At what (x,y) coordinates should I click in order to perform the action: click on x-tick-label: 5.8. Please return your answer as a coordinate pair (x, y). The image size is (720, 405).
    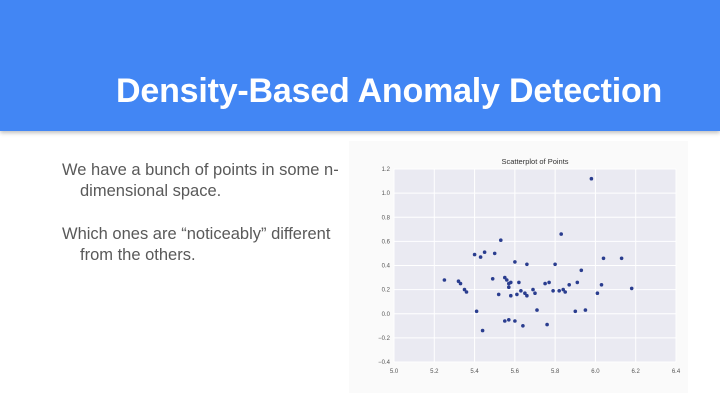
    Looking at the image, I should click on (555, 372).